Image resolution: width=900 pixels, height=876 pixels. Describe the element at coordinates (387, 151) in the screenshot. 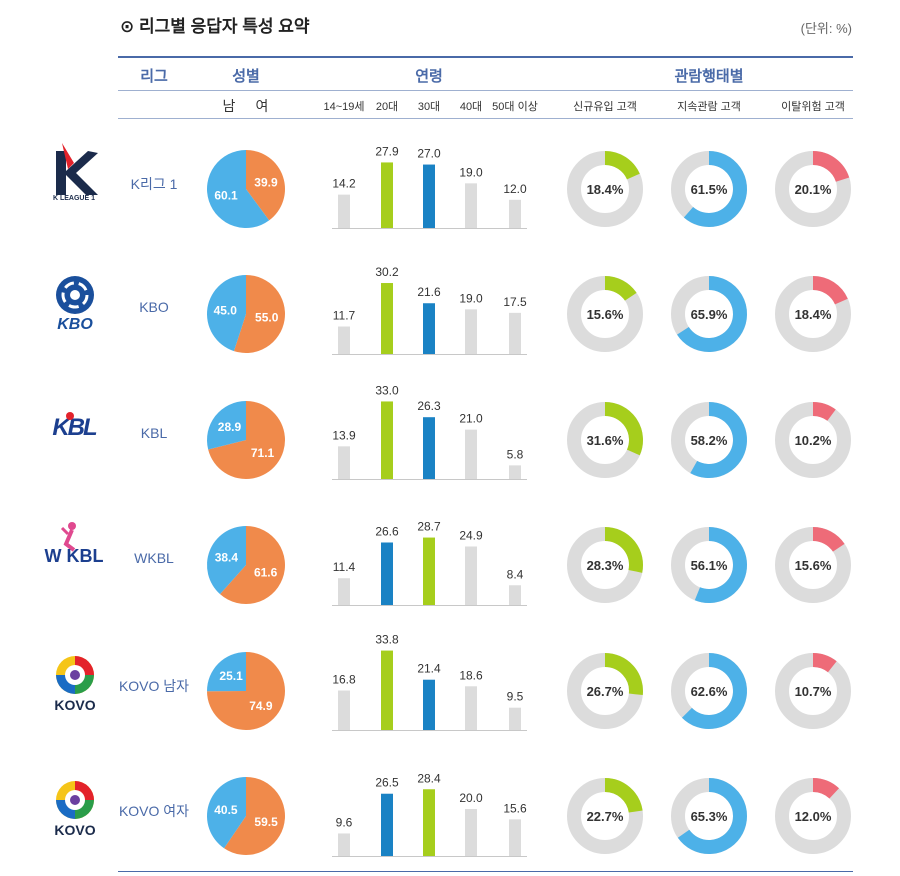

I see `bar-label-age-20s: 27.9` at that location.